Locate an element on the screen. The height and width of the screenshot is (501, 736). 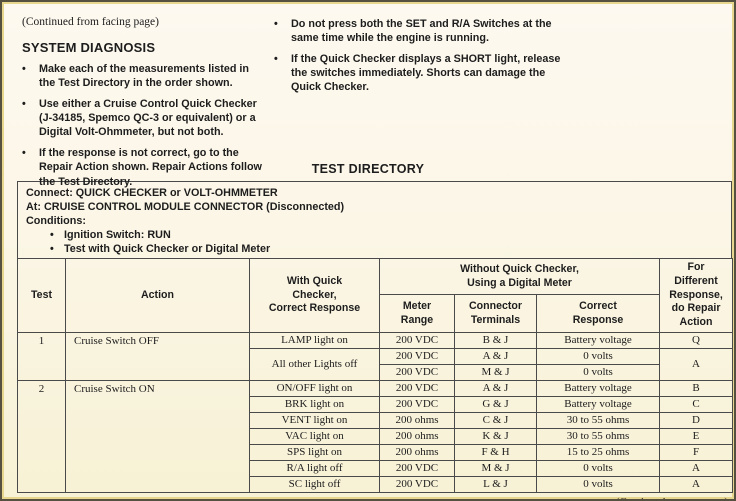
quick-checker-cell: BRK light on is located at coordinates (314, 404).